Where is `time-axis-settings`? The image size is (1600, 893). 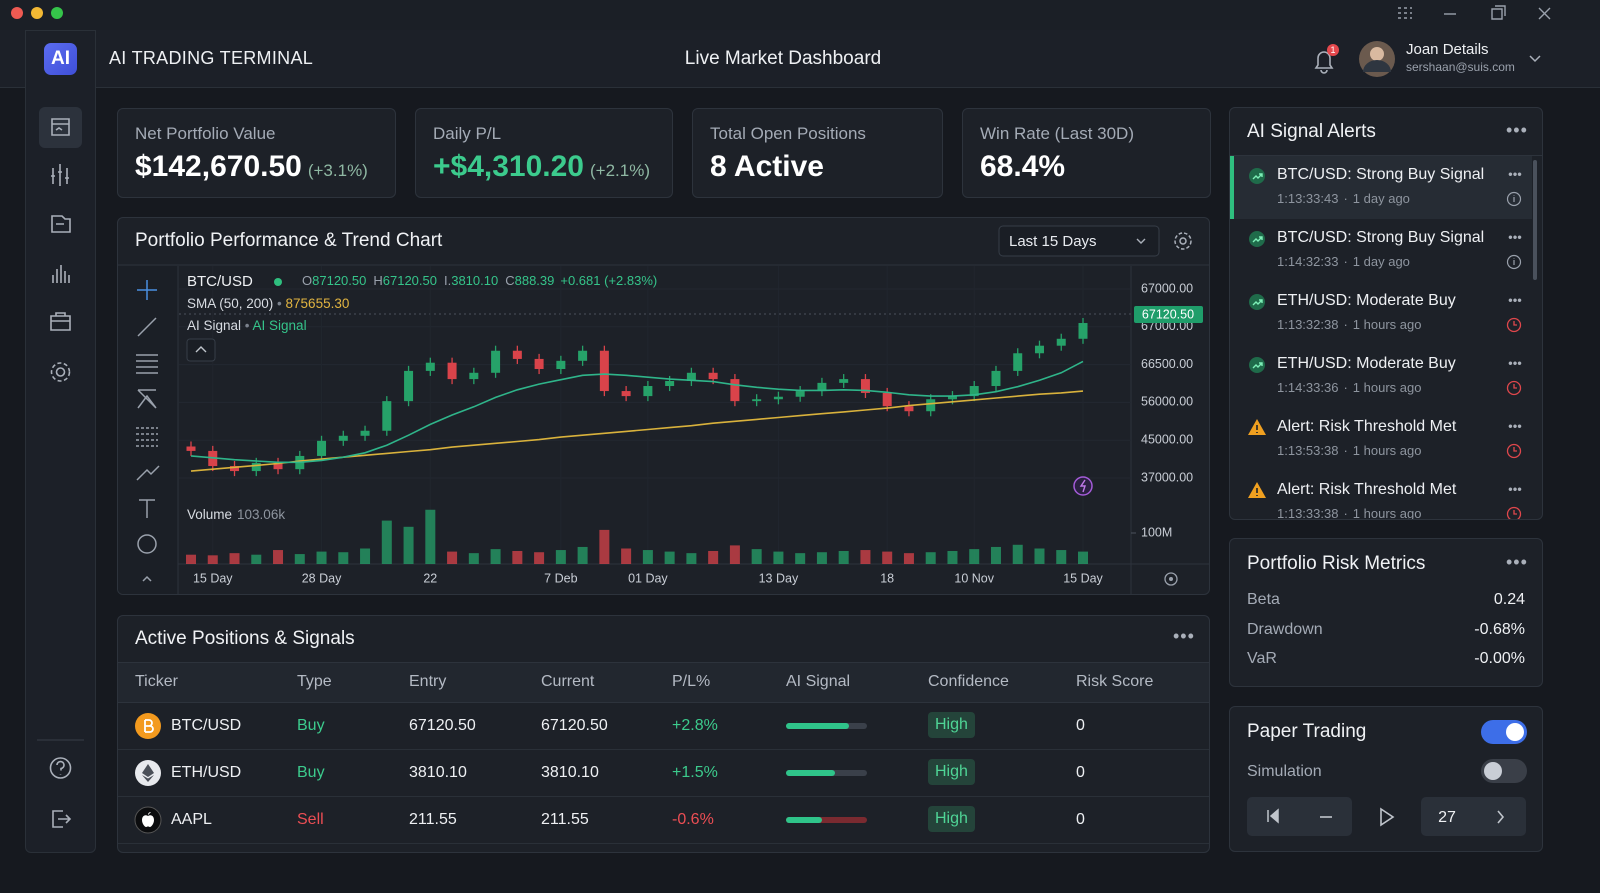 time-axis-settings is located at coordinates (1171, 579).